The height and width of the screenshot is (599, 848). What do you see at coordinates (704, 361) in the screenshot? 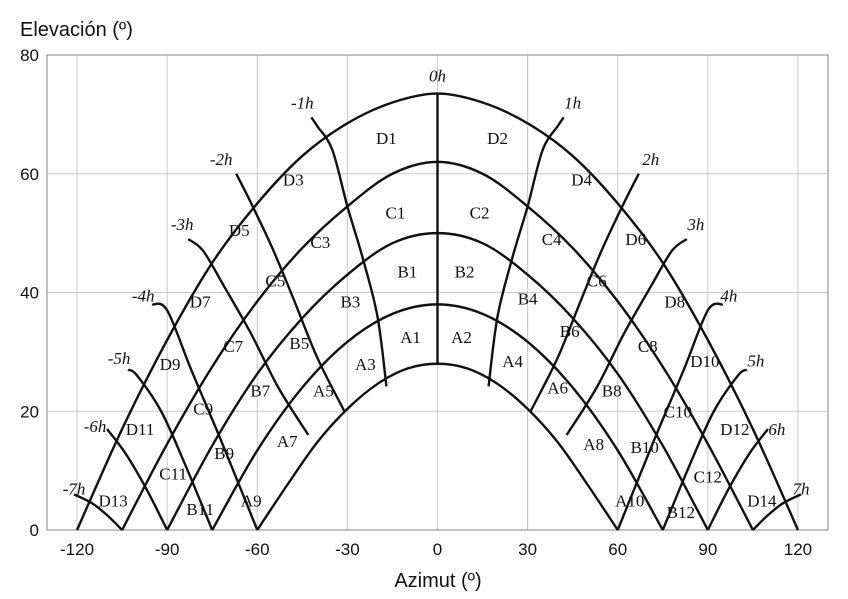
I see `region-label: D10` at bounding box center [704, 361].